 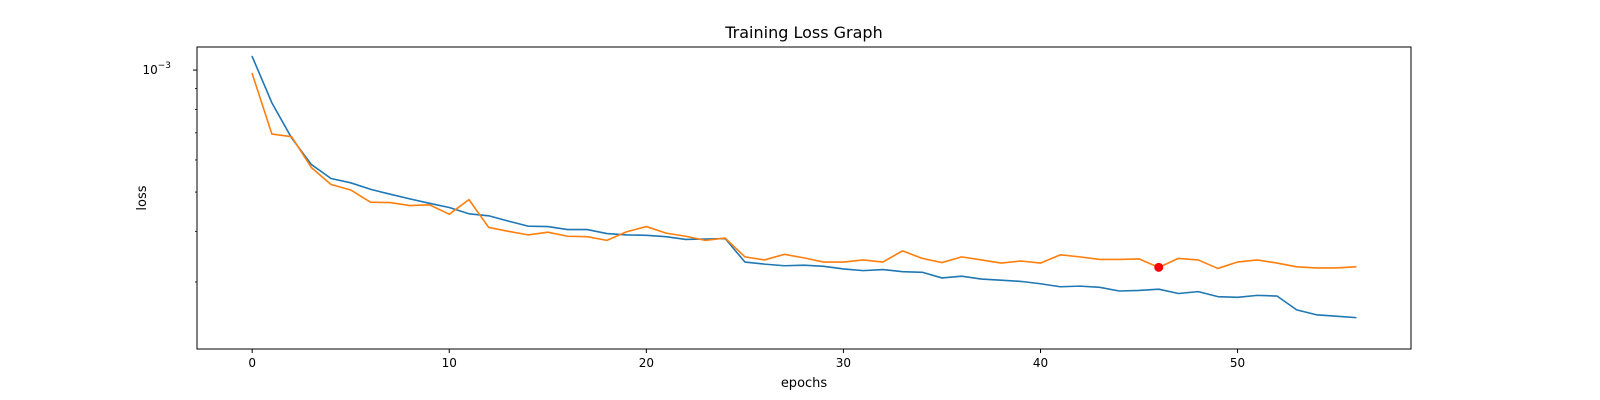 What do you see at coordinates (252, 363) in the screenshot?
I see `x-tick-label: 0` at bounding box center [252, 363].